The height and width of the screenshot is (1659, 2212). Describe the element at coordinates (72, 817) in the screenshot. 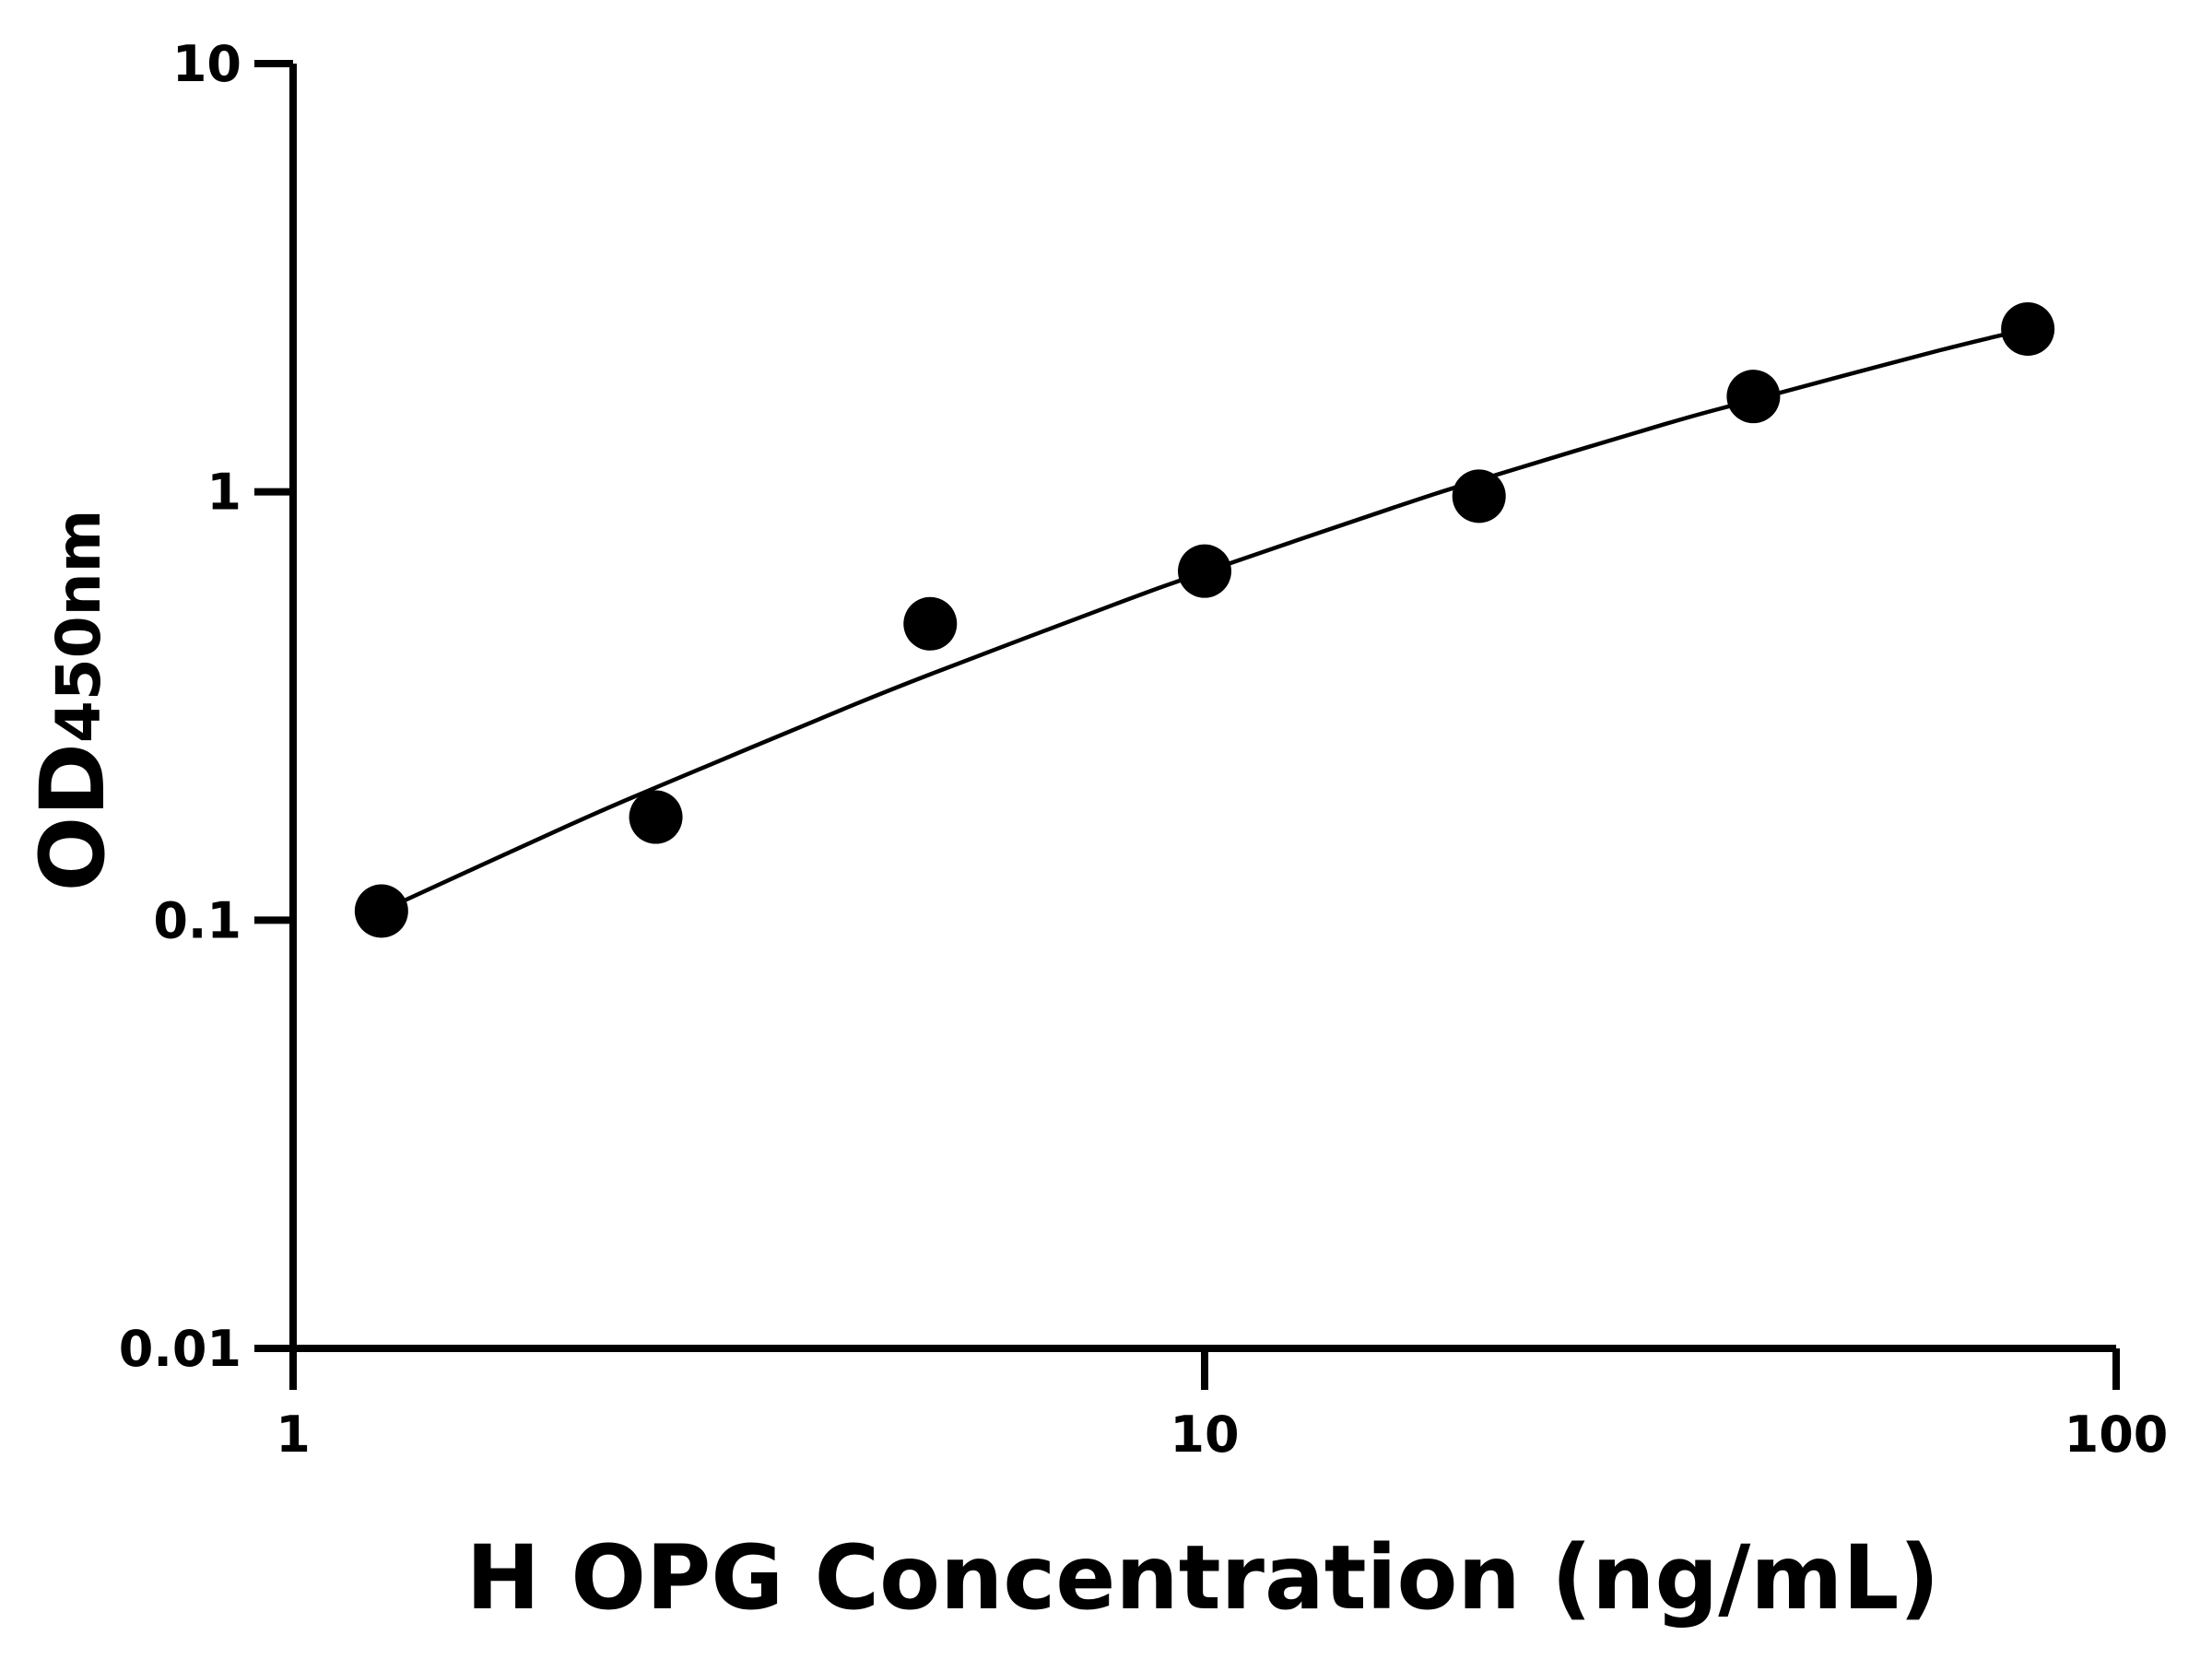

I see `y-axis-title-main: OD` at that location.